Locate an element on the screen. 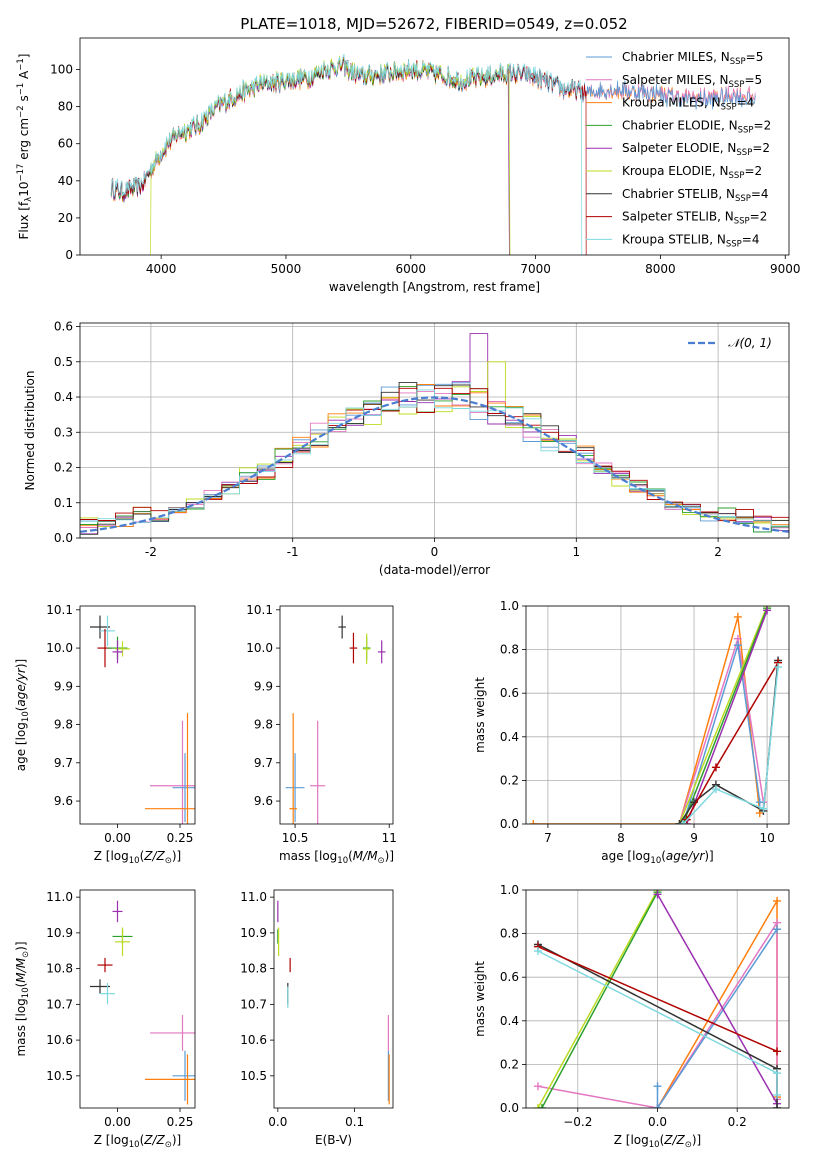 The height and width of the screenshot is (1170, 819). y-tick-label: 0.2 is located at coordinates (509, 1064).